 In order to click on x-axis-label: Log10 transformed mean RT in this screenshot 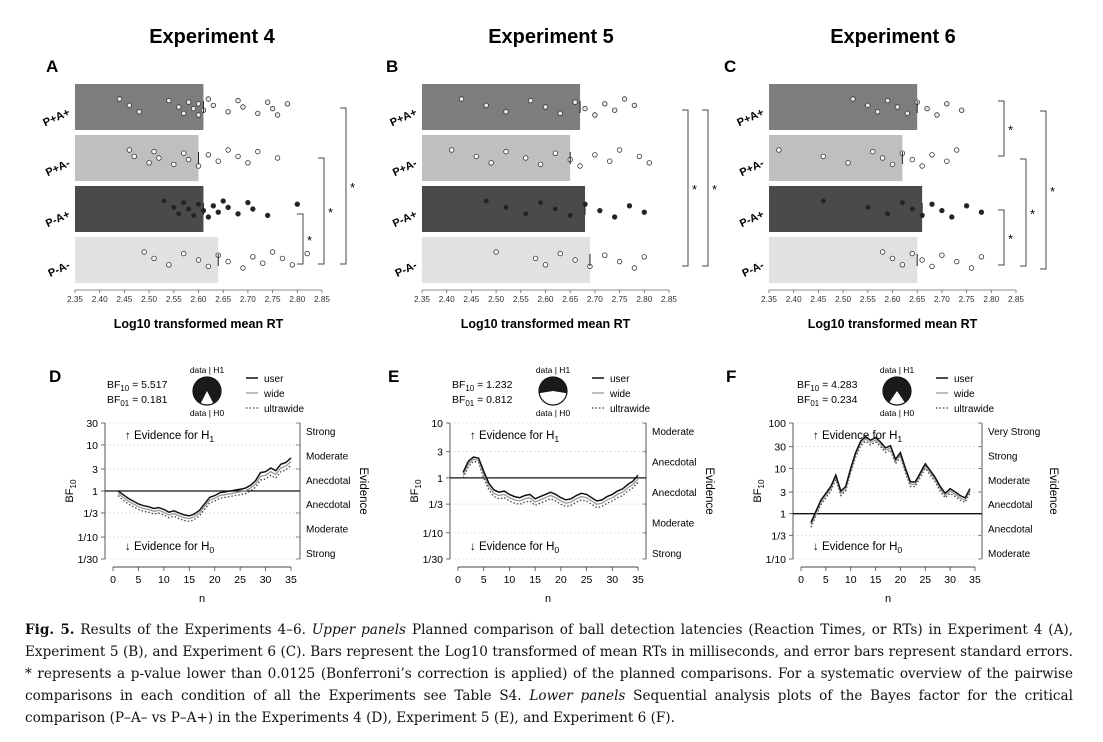, I will do `click(893, 324)`.